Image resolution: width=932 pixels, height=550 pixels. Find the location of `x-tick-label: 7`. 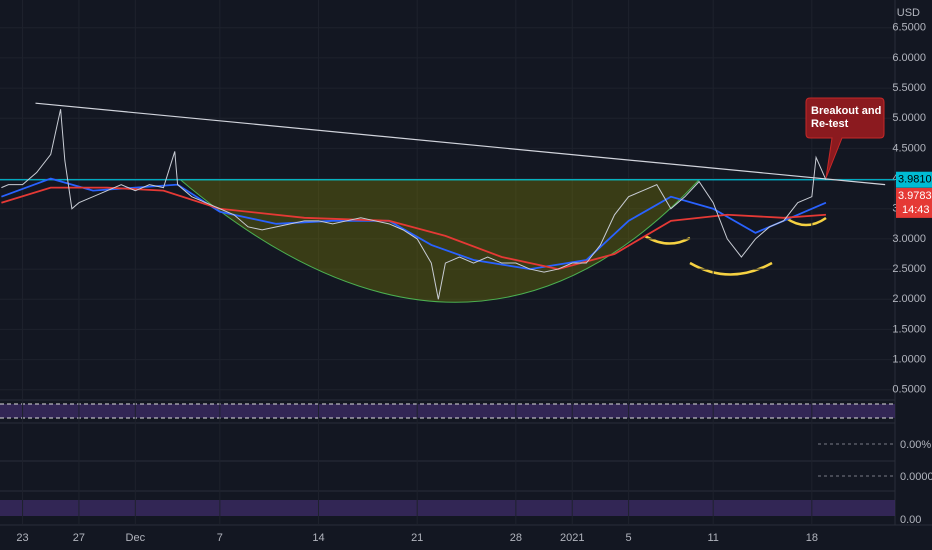

x-tick-label: 7 is located at coordinates (220, 538).